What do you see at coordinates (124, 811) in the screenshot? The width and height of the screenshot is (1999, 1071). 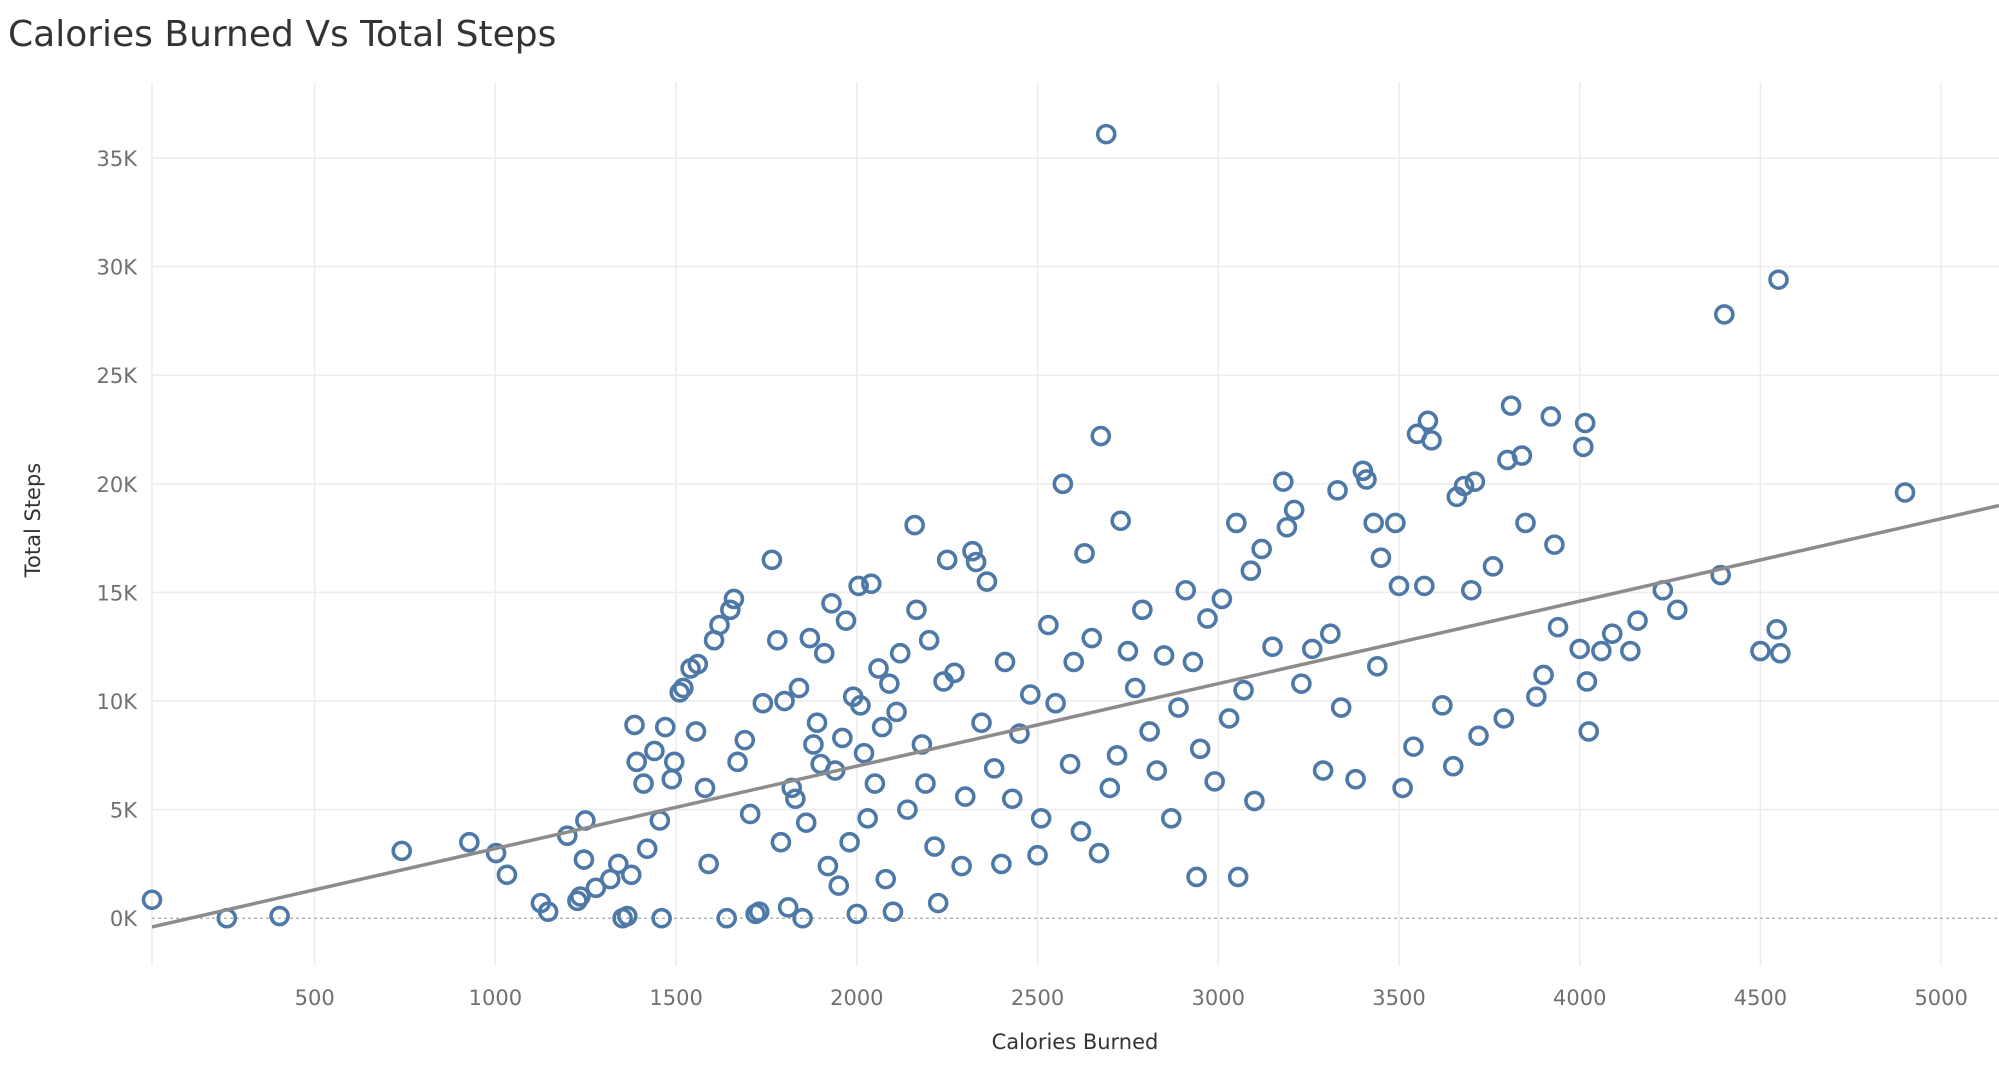 I see `y-tick-label: 5K` at bounding box center [124, 811].